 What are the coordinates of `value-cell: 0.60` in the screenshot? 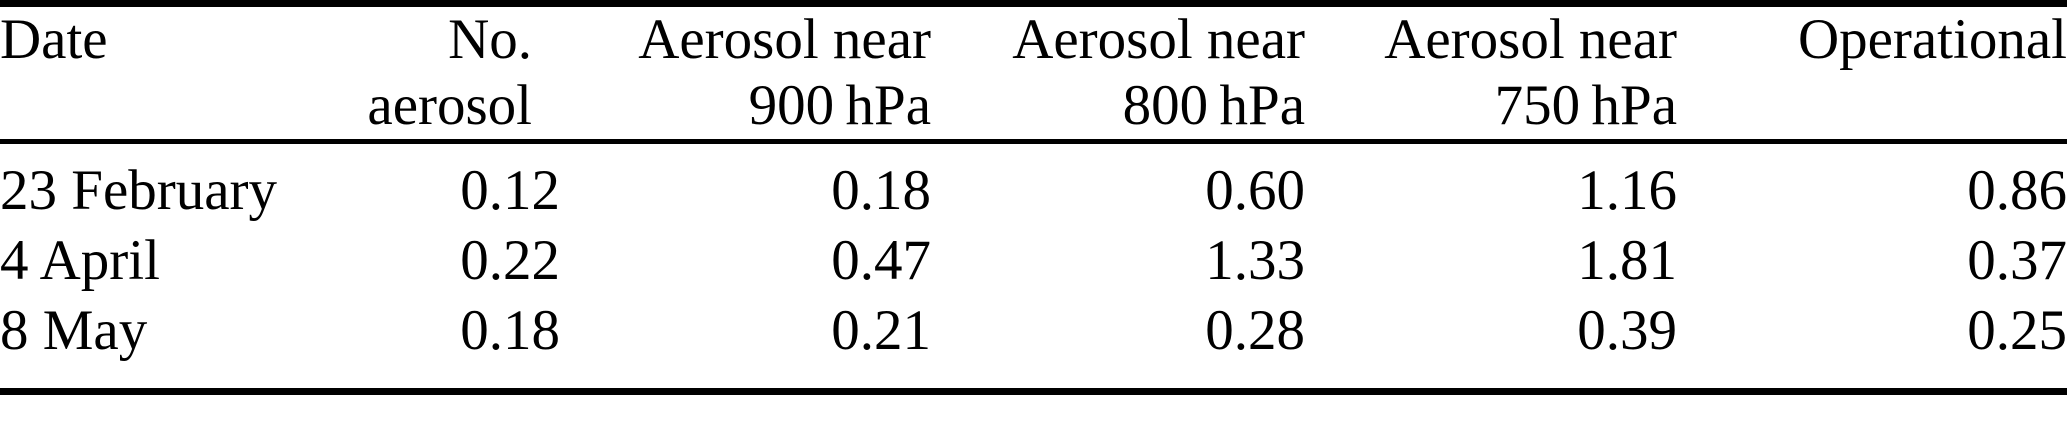 It's located at (1255, 190).